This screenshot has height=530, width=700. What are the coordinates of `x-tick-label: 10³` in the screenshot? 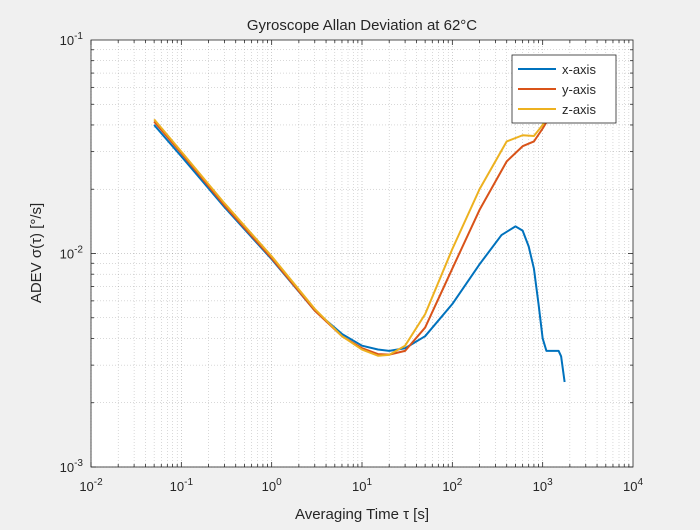 It's located at (543, 485).